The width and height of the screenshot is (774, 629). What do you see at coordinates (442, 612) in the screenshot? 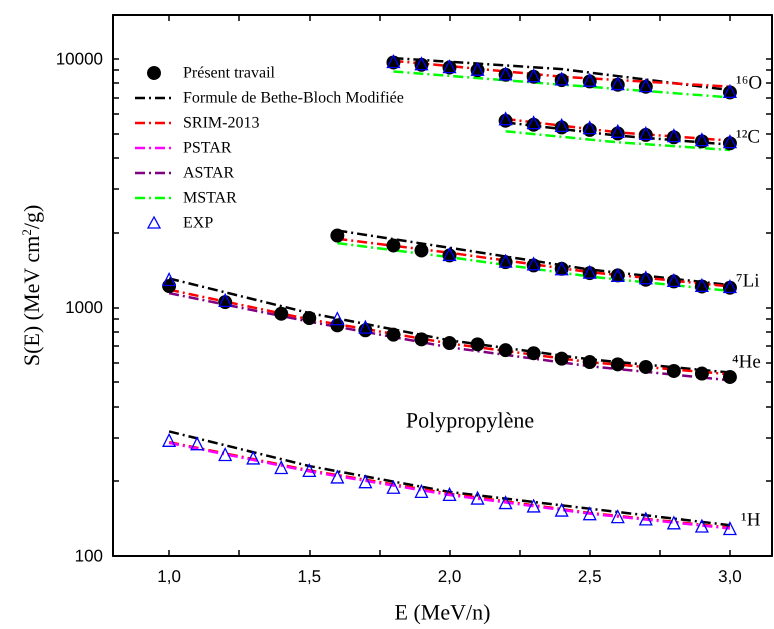
I see `x-axis-title: E (MeV/n)` at bounding box center [442, 612].